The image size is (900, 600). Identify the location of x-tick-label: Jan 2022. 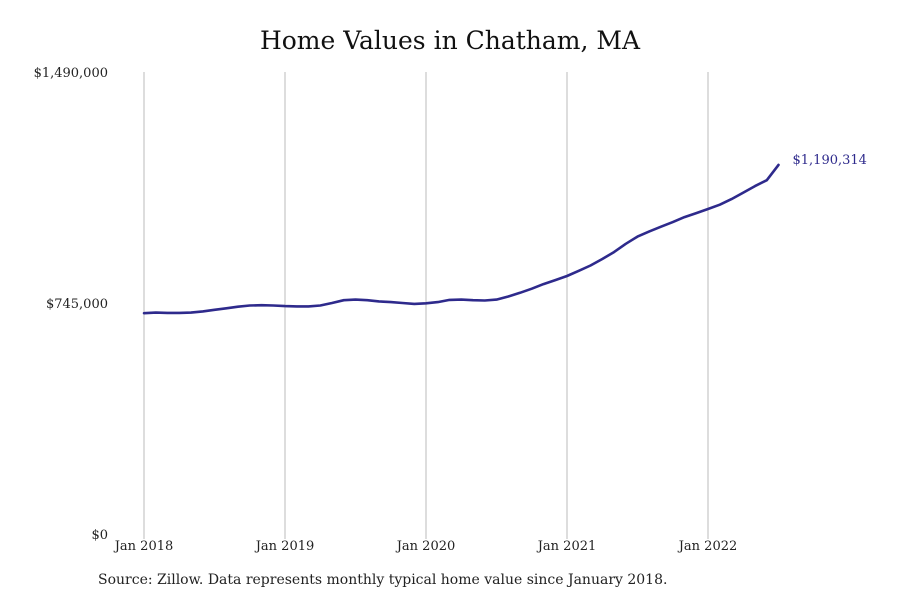
(707, 546).